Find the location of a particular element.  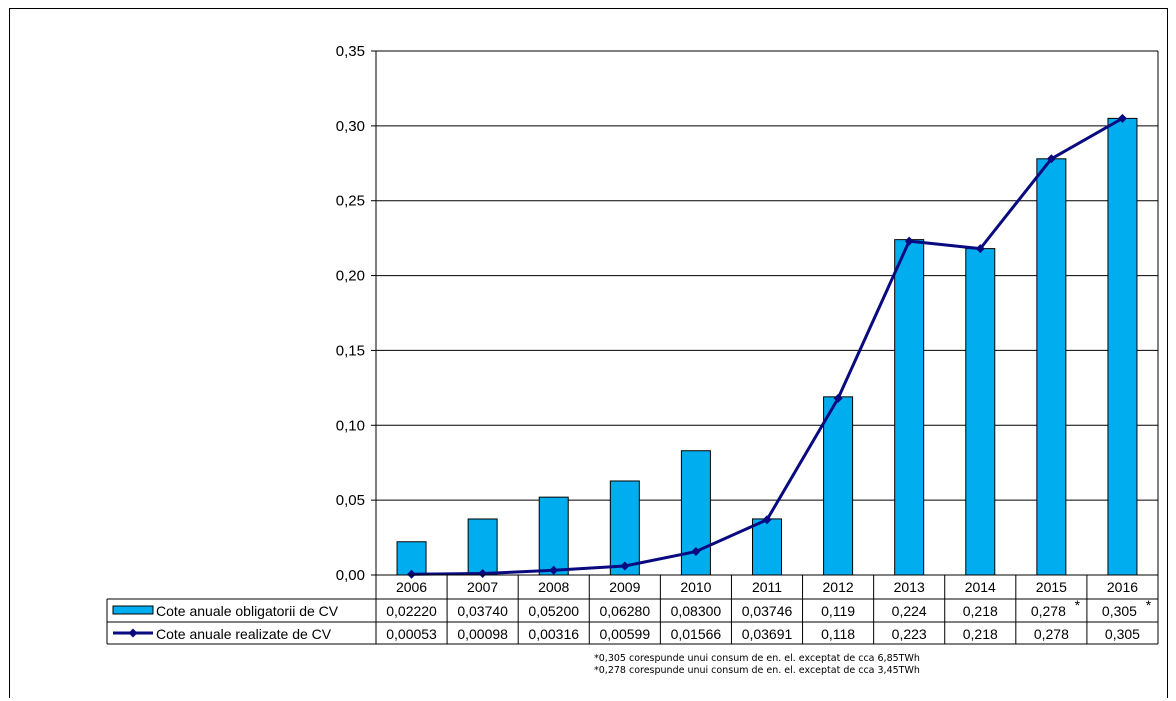

data-label: 0,00599 is located at coordinates (625, 634).